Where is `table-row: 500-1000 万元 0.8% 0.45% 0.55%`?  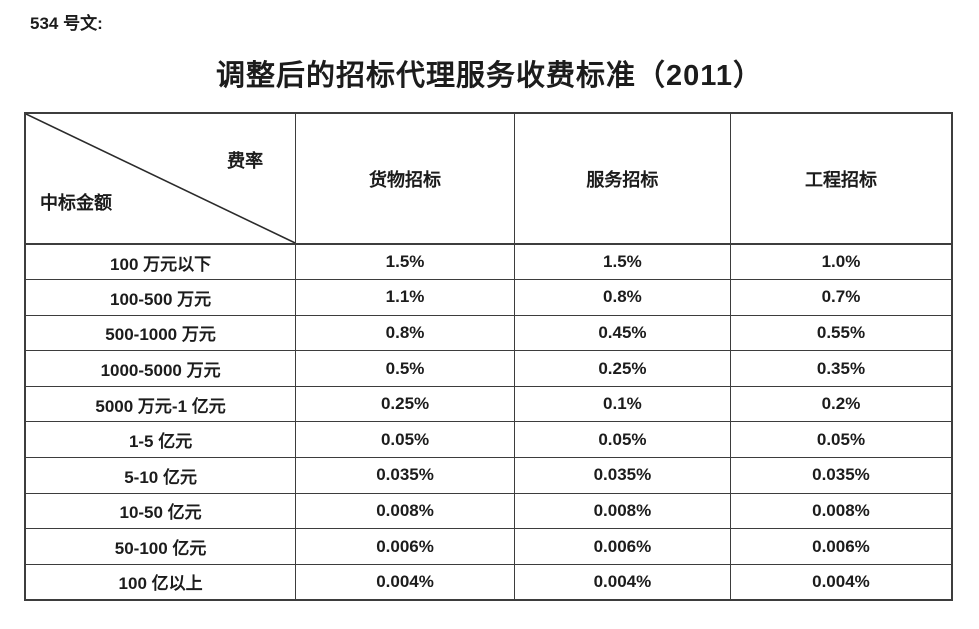
table-row: 500-1000 万元 0.8% 0.45% 0.55% is located at coordinates (488, 333).